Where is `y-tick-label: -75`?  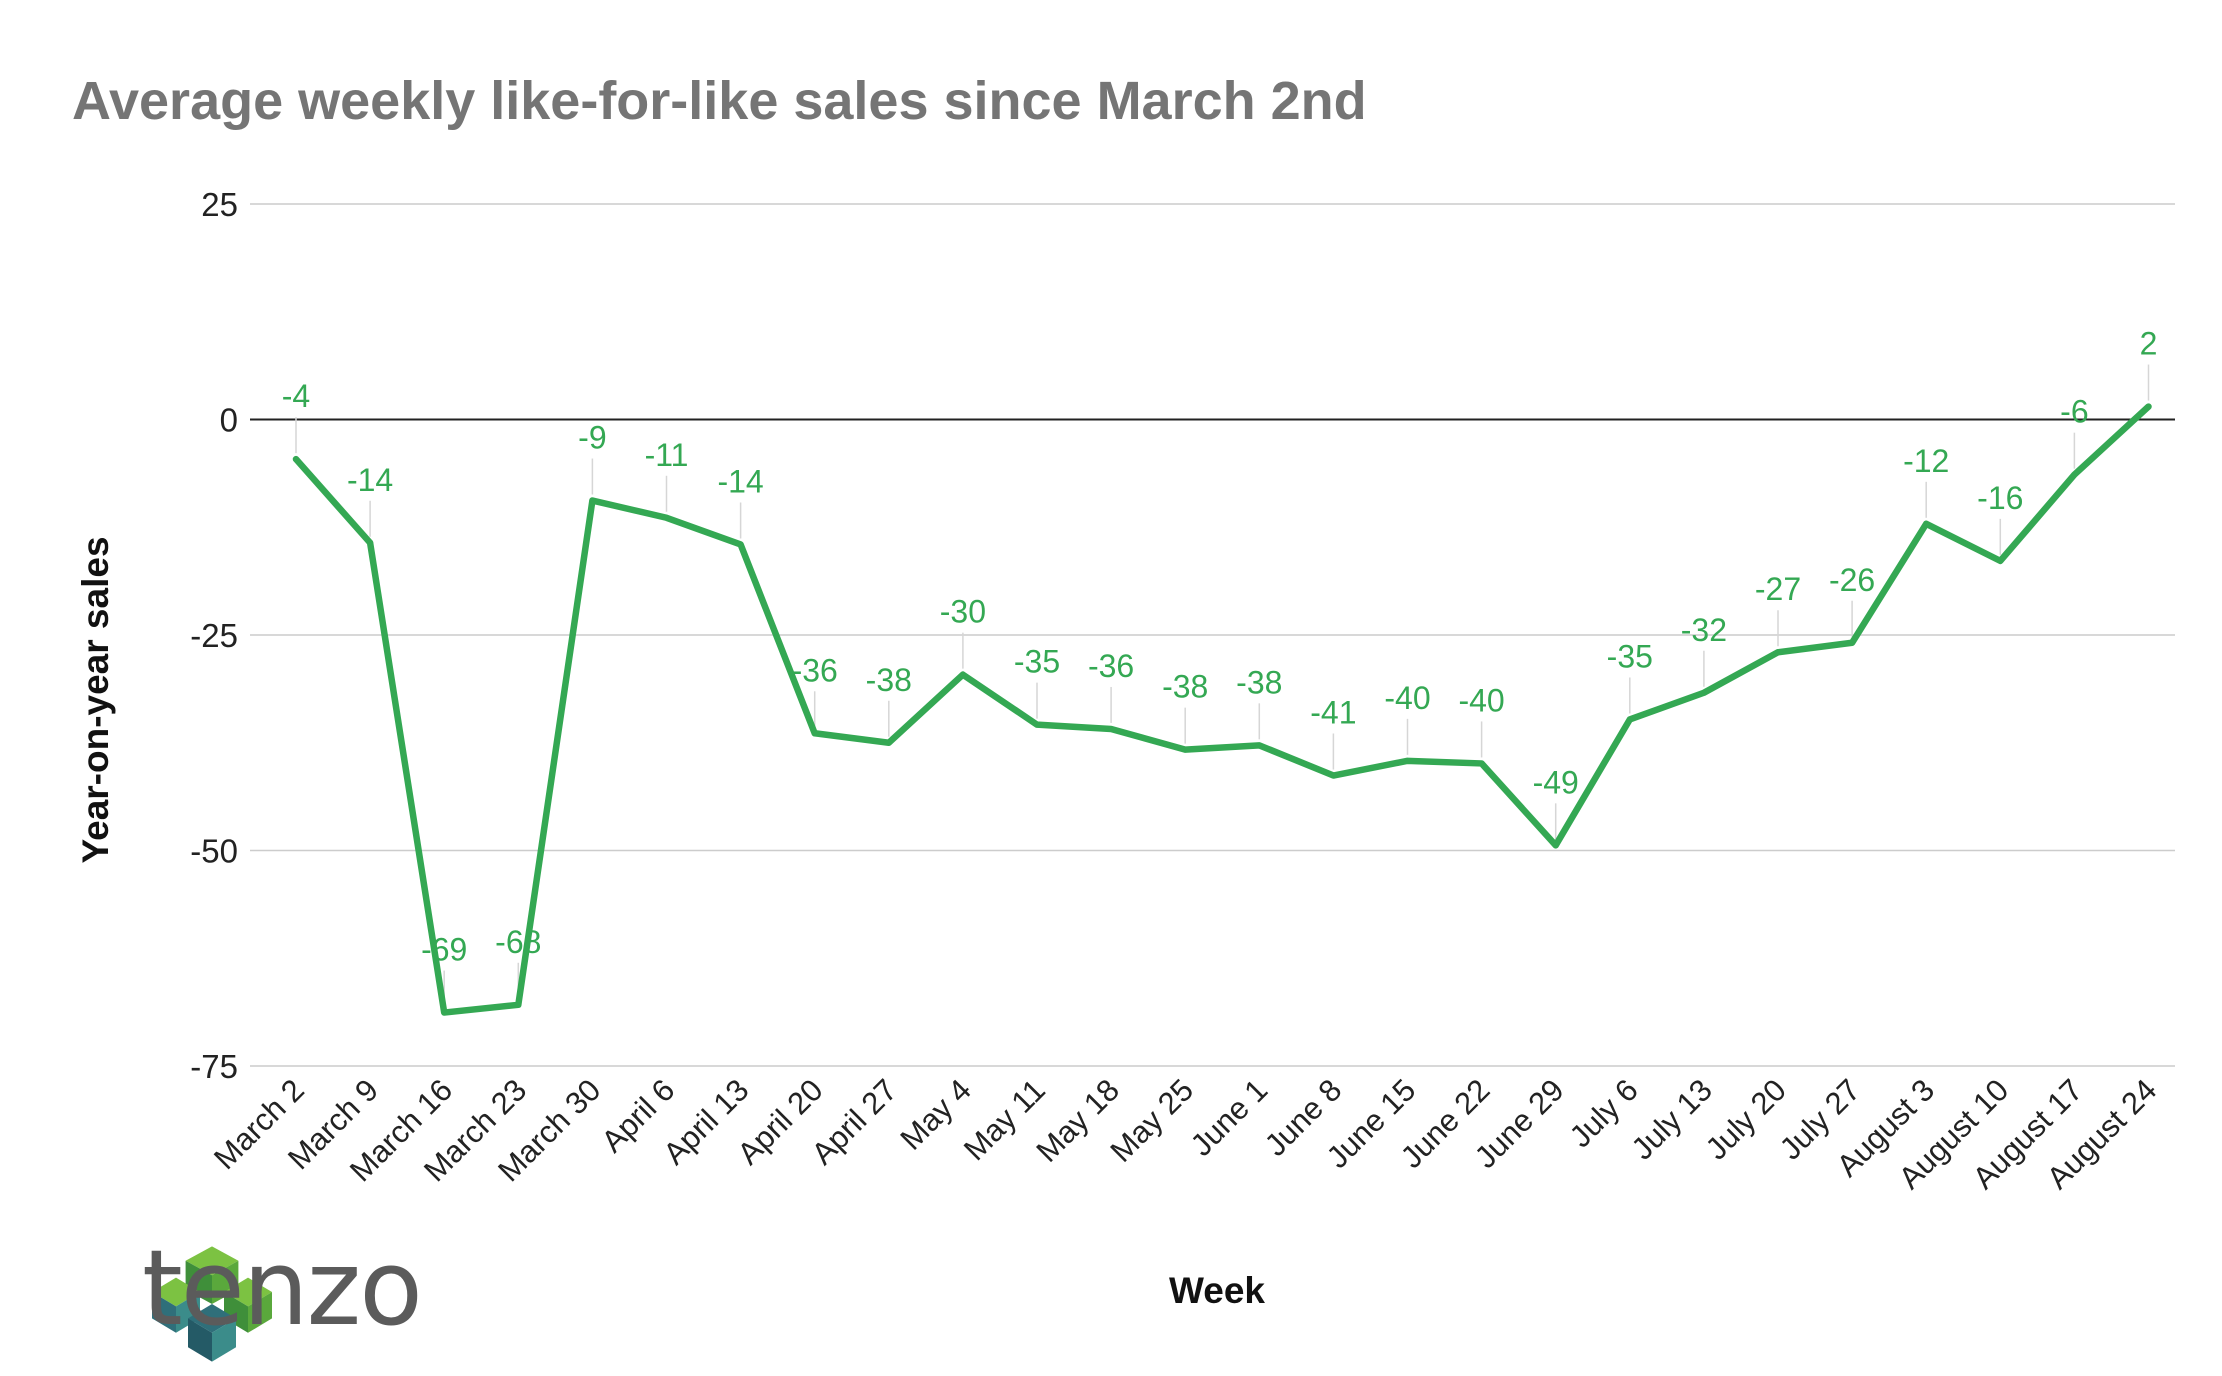 y-tick-label: -75 is located at coordinates (214, 1066).